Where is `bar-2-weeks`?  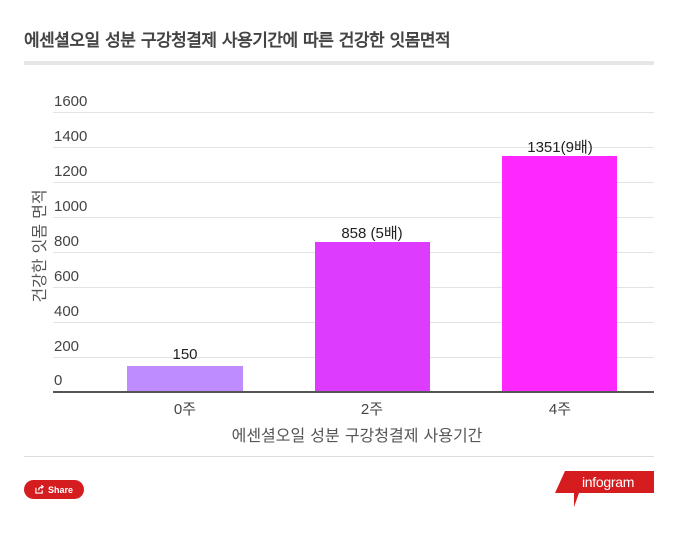
bar-2-weeks is located at coordinates (372, 317).